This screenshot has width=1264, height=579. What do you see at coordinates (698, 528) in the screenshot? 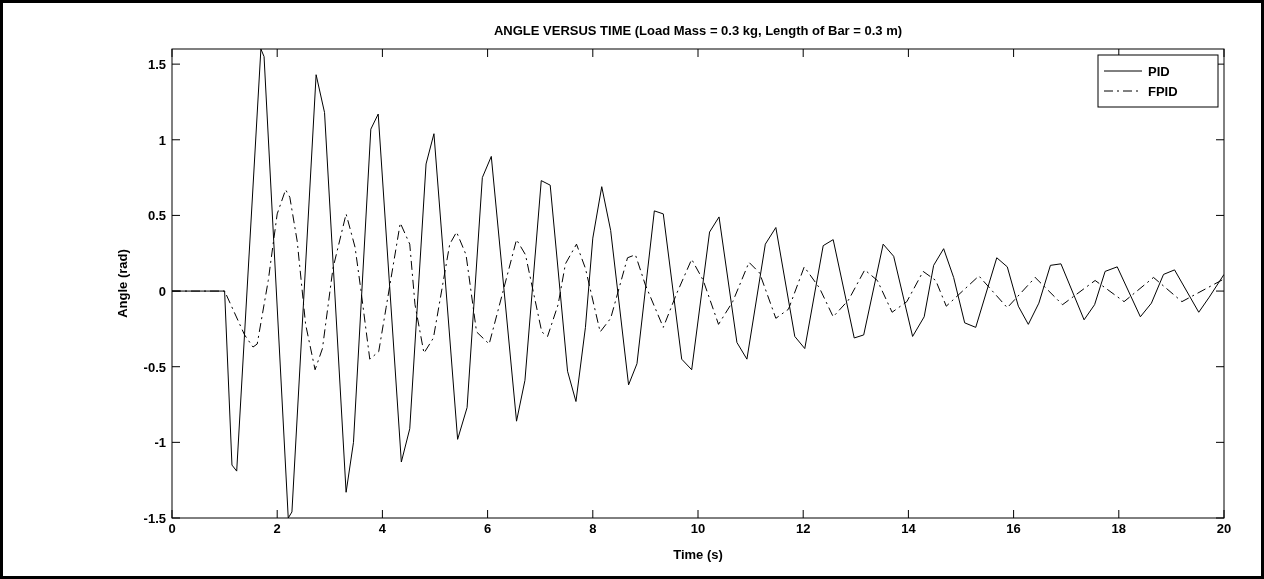
I see `x-tick-label: 10` at bounding box center [698, 528].